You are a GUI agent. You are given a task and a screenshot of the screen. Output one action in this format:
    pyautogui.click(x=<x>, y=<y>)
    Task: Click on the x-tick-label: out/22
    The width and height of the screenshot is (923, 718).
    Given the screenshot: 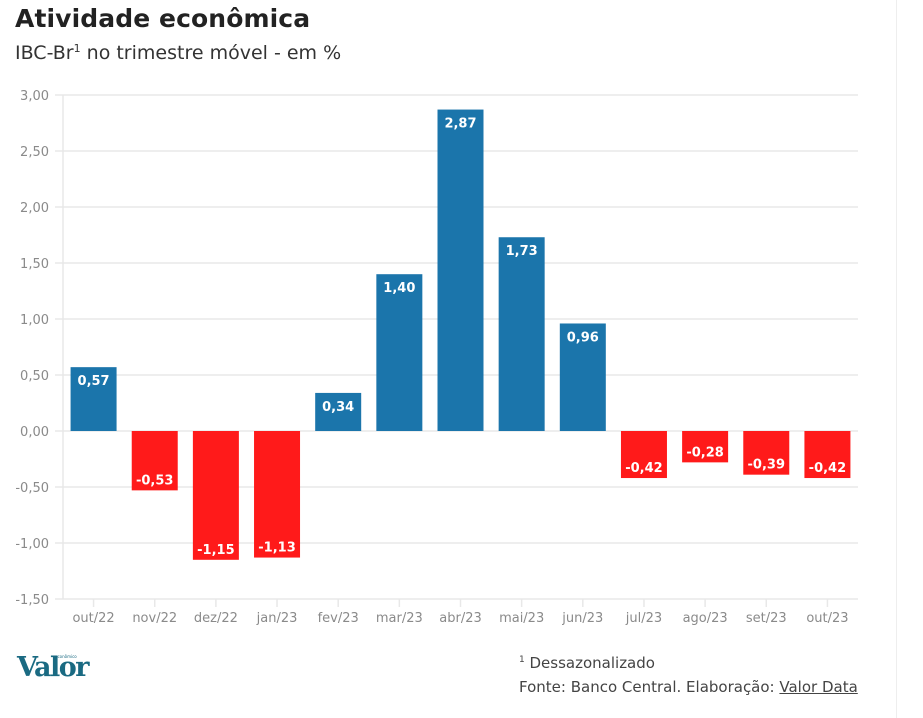 What is the action you would take?
    pyautogui.click(x=93, y=618)
    